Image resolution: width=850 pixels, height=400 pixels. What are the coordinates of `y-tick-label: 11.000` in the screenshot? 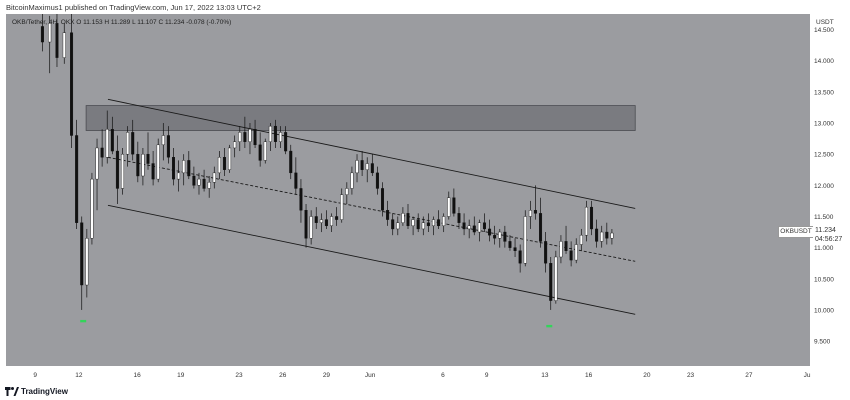 It's located at (824, 248).